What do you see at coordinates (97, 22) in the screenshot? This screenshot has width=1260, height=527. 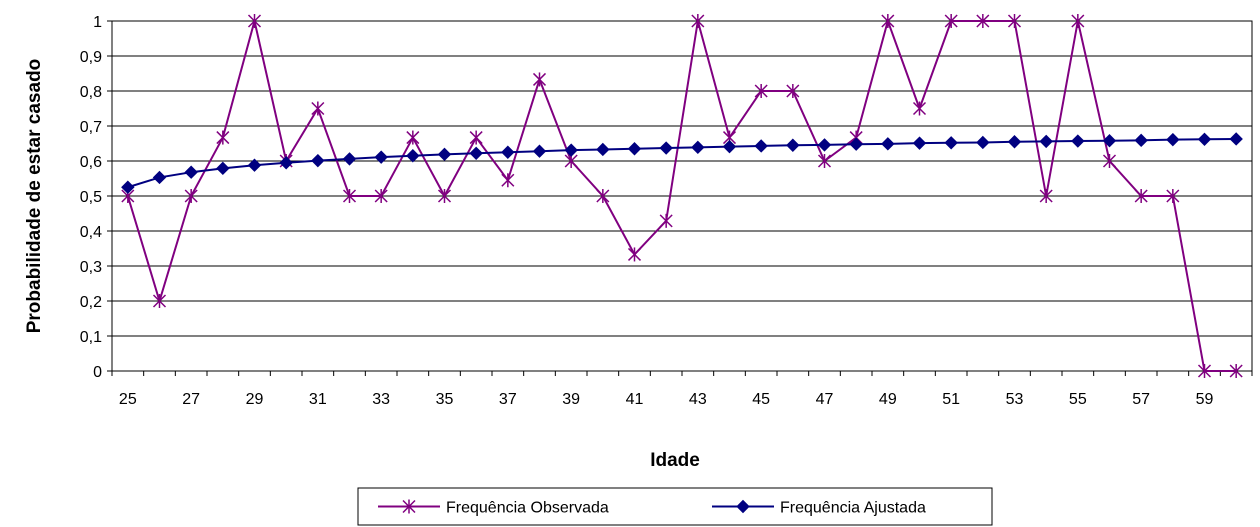 I see `y-tick-label: 1` at bounding box center [97, 22].